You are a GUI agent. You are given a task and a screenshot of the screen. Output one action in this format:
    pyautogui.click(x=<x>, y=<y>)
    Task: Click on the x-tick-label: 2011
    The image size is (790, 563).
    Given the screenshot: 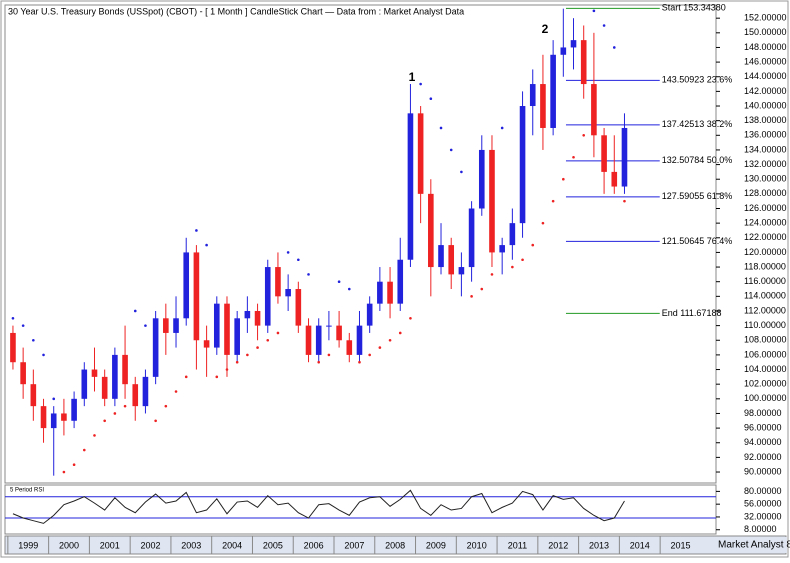 What is the action you would take?
    pyautogui.click(x=517, y=545)
    